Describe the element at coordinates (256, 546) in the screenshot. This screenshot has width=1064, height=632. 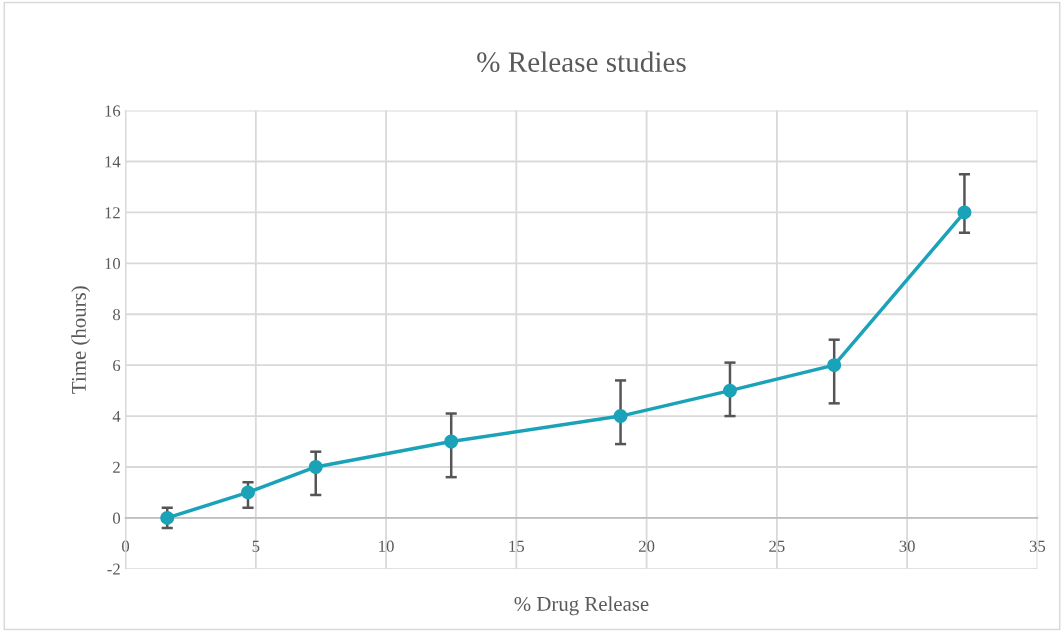
I see `x-tick-label: 5` at that location.